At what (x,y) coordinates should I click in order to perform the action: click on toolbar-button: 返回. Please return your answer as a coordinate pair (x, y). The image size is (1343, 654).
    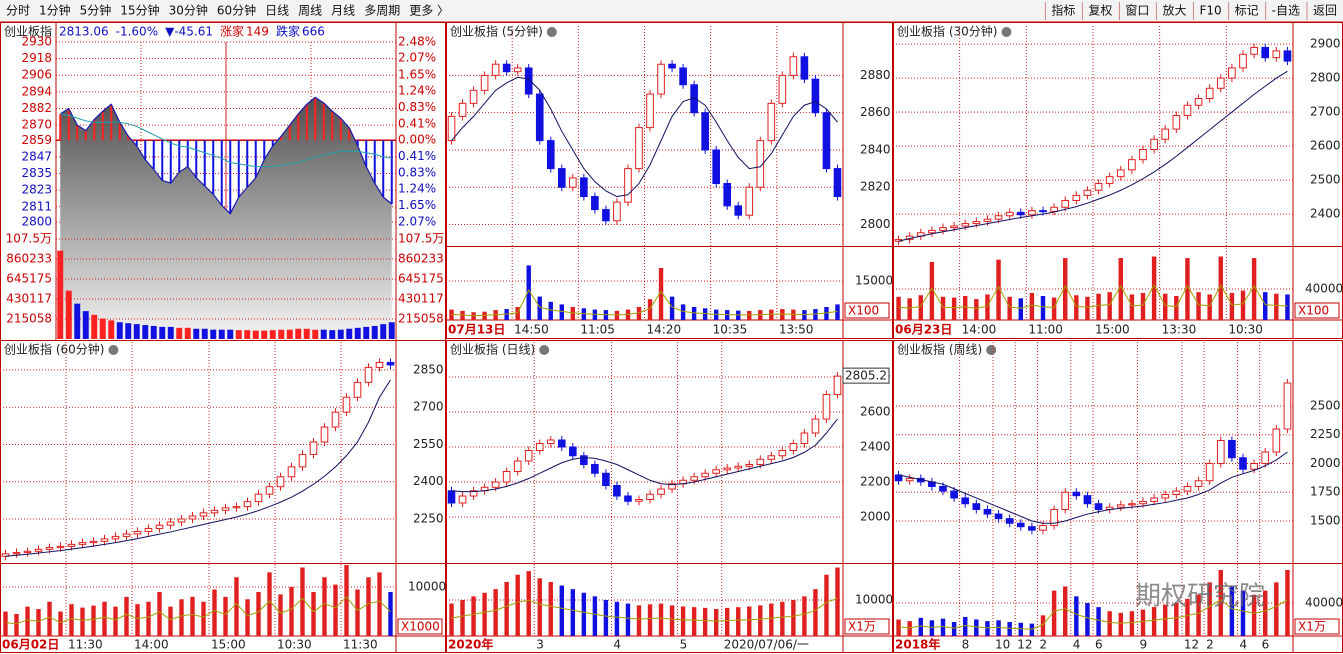
    Looking at the image, I should click on (1325, 11).